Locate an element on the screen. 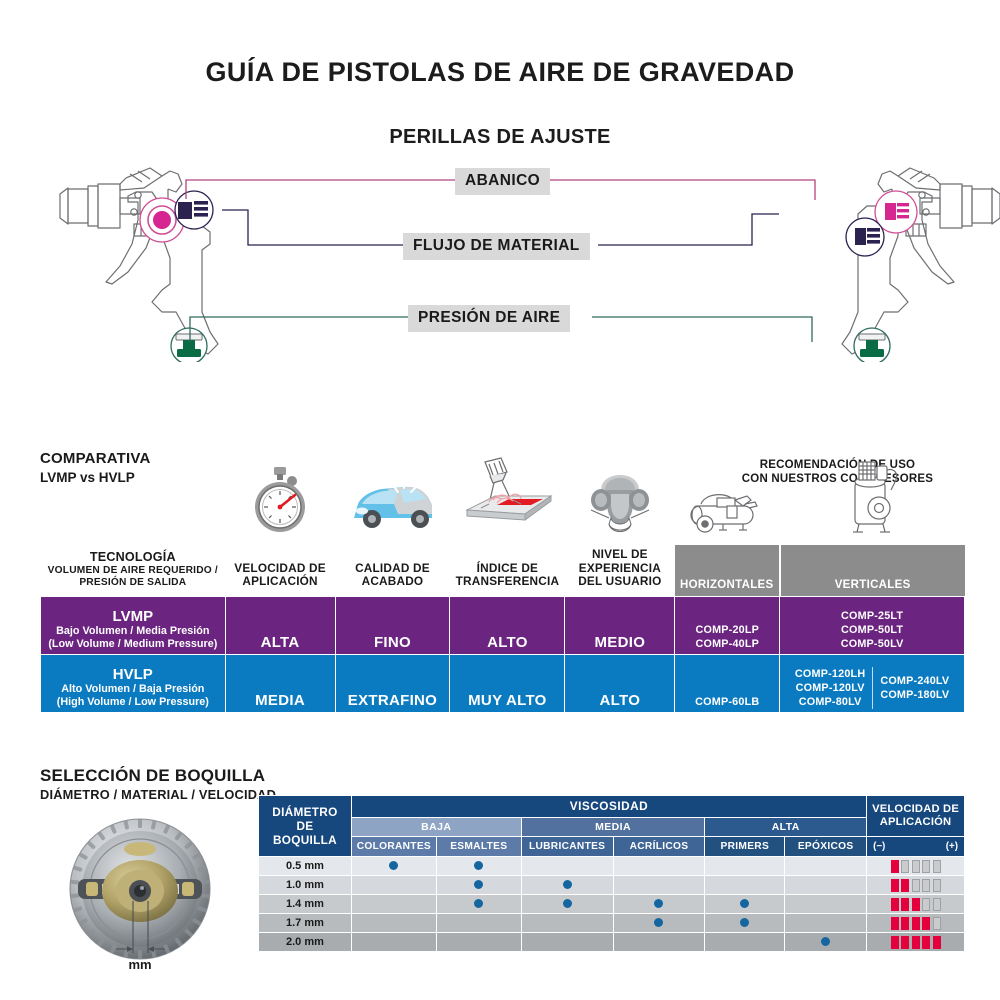  cell-hvlp-verticales-a: COMP-120LH COMP-120LV COMP-80LV is located at coordinates (831, 687).